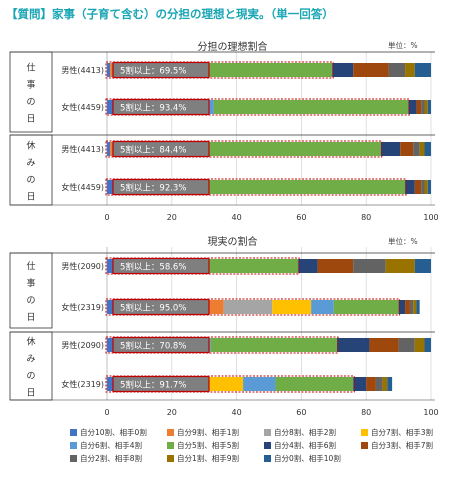 This screenshot has width=465, height=481. I want to click on callout-label: 5割以上：58.6%, so click(153, 267).